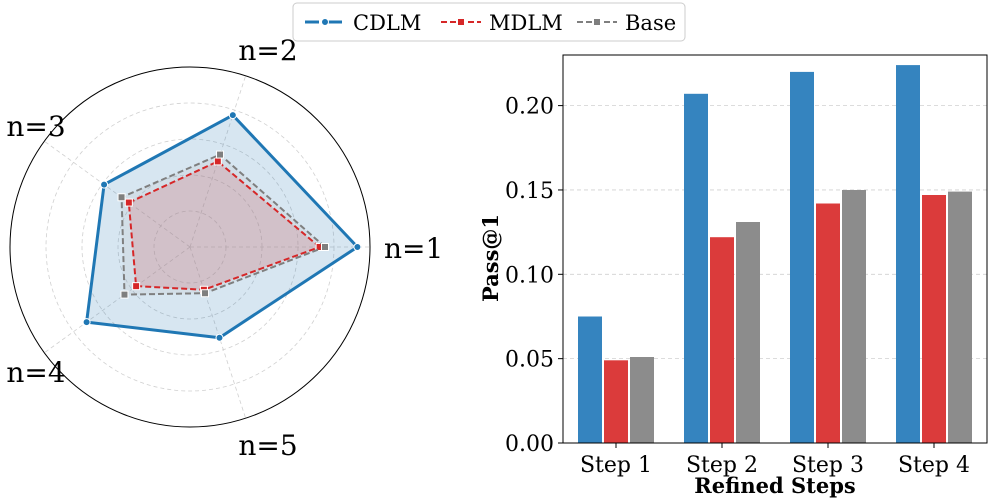 This screenshot has height=504, width=996. I want to click on legend-label-base: Base, so click(650, 23).